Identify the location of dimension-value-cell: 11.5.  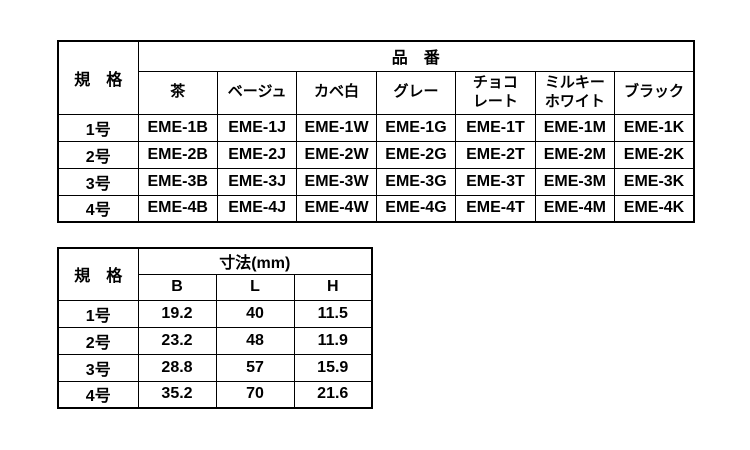
(333, 313).